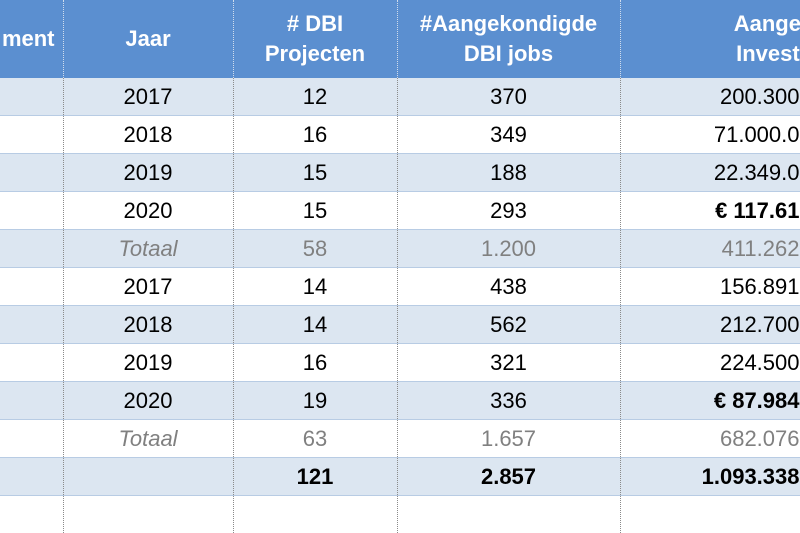 Image resolution: width=800 pixels, height=533 pixels. Describe the element at coordinates (509, 210) in the screenshot. I see `cell: 293` at that location.